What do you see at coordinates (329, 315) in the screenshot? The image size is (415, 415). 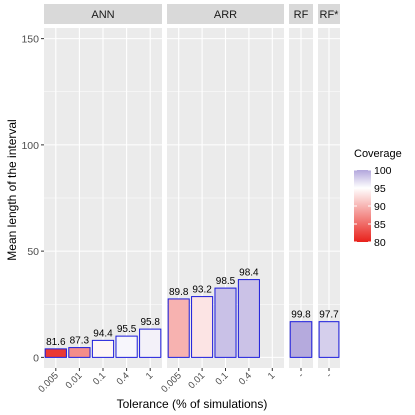 I see `bar-value-label: 97.7` at bounding box center [329, 315].